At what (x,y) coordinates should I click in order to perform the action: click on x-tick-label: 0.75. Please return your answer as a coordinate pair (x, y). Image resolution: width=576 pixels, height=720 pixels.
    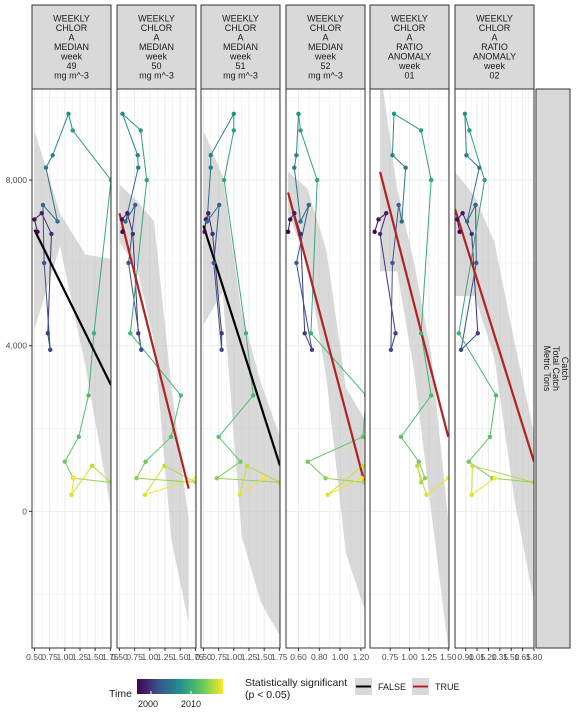
    Looking at the image, I should click on (390, 657).